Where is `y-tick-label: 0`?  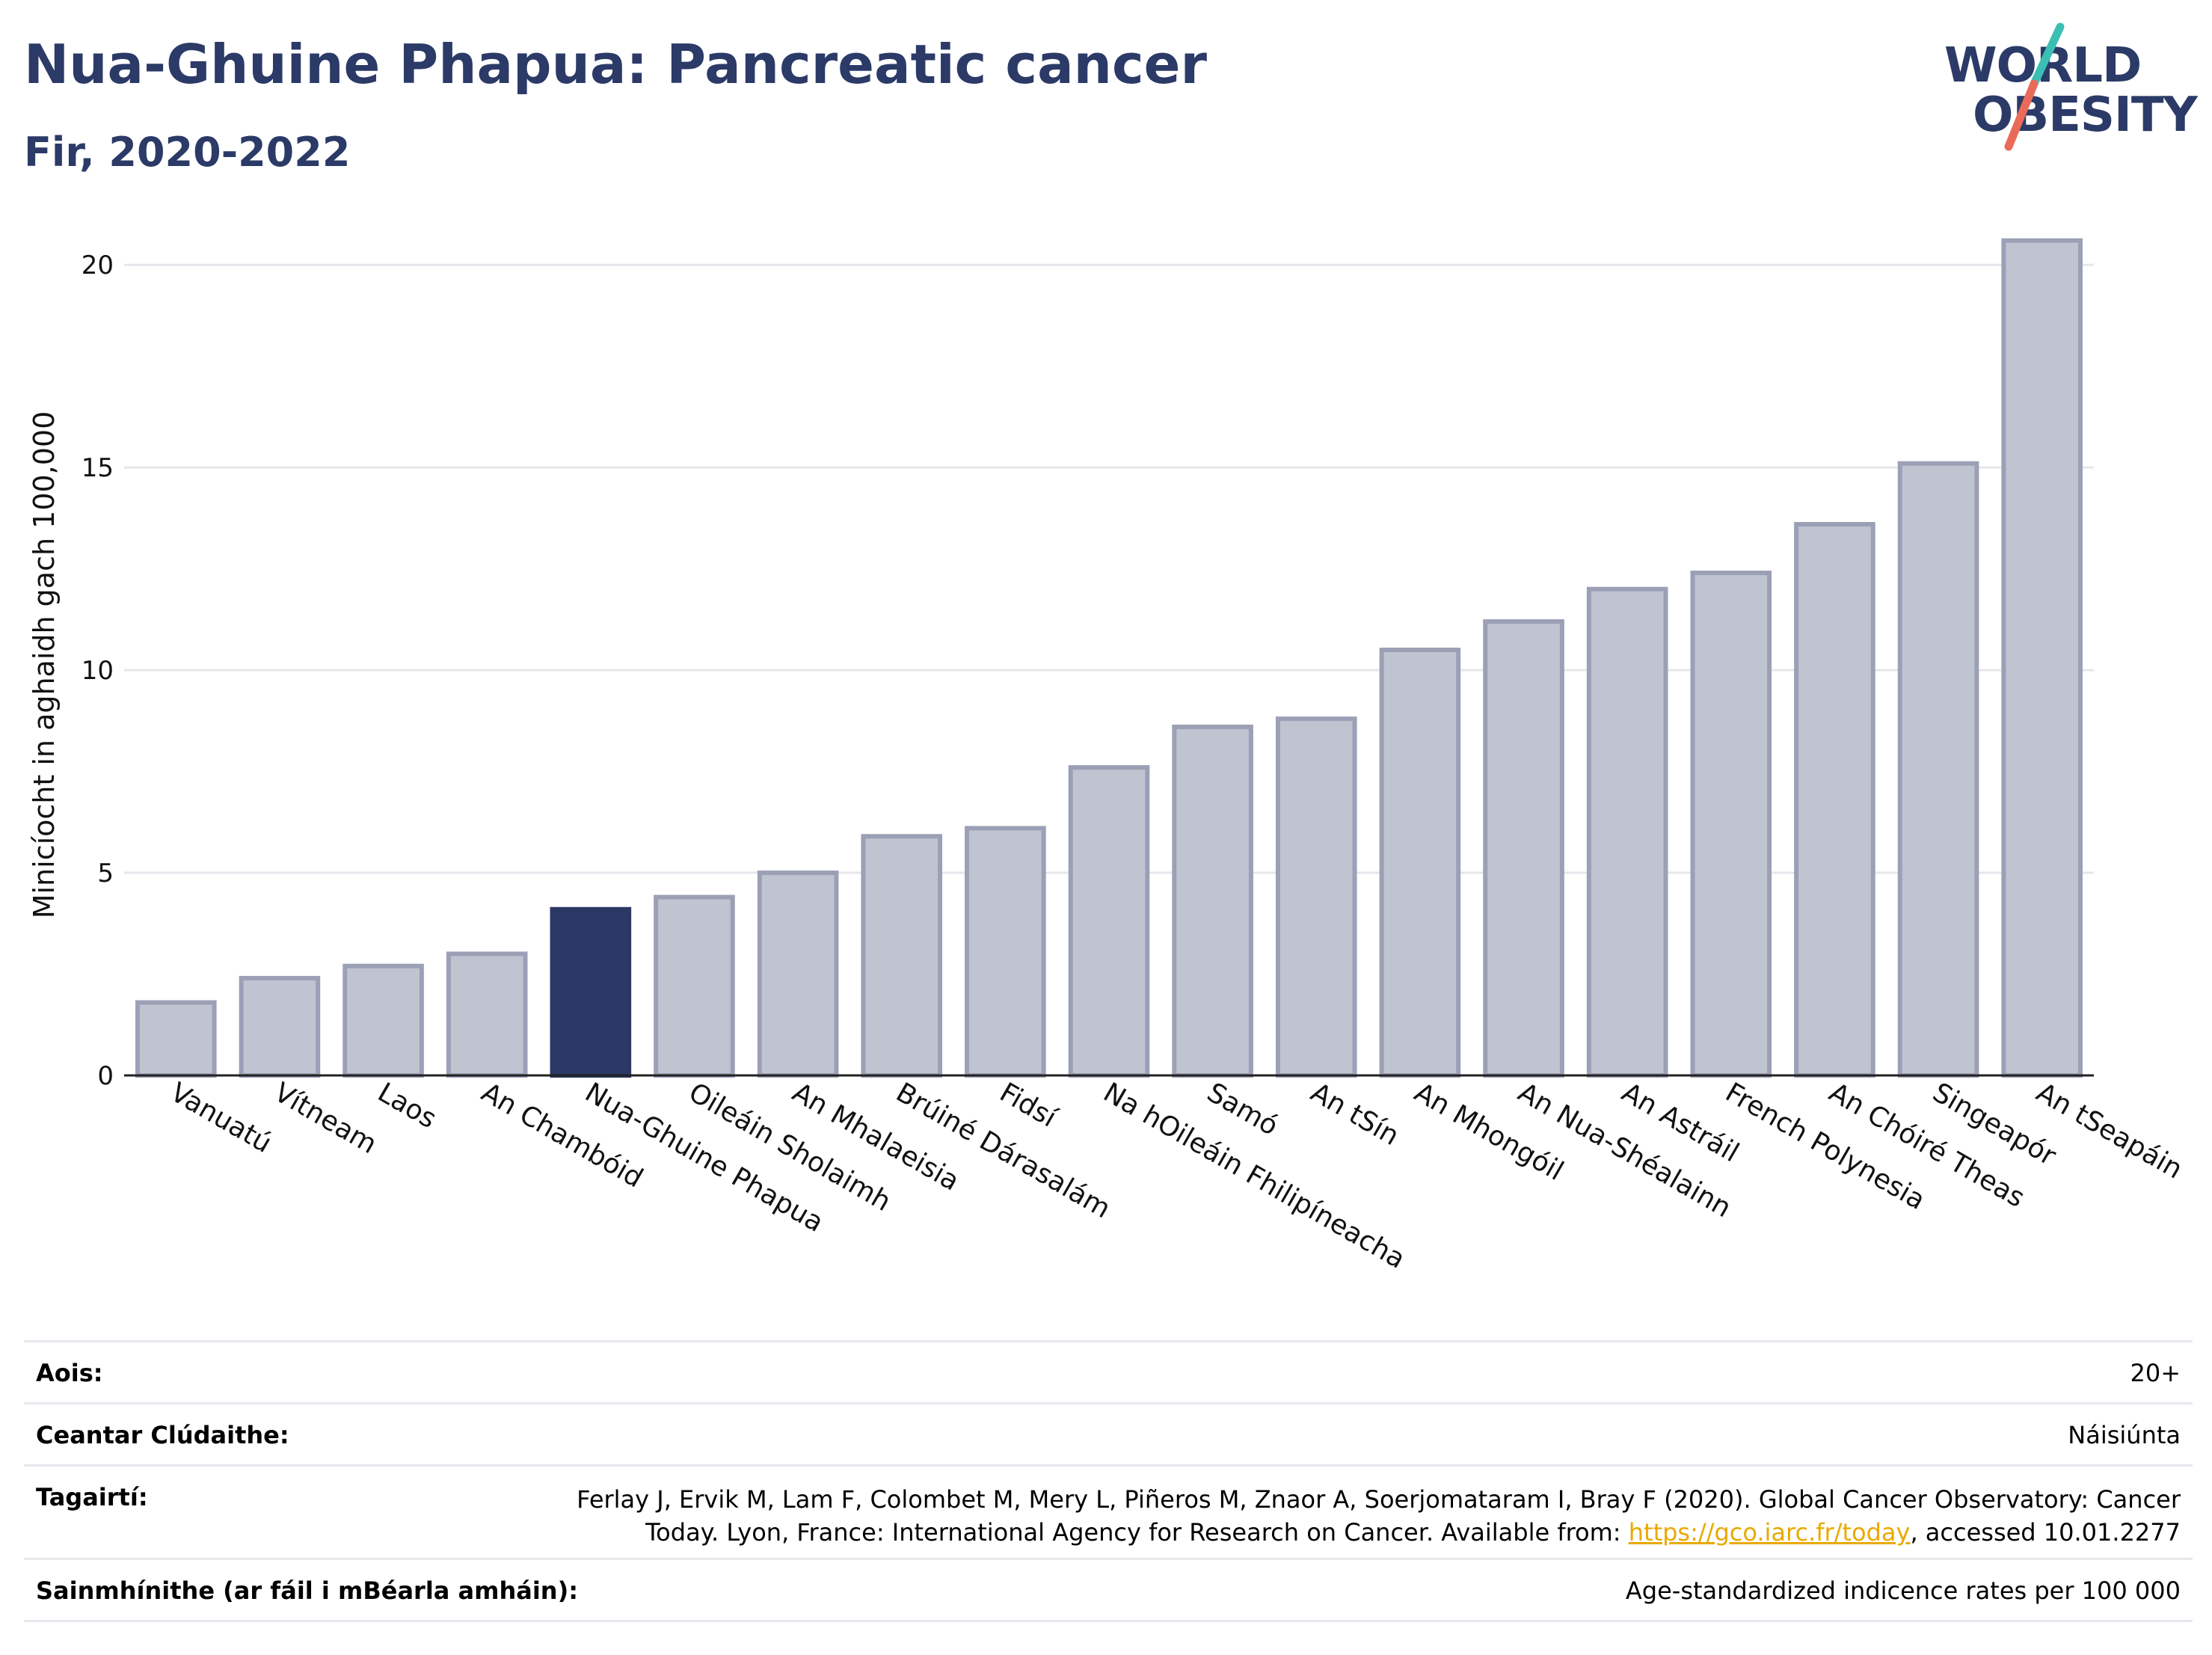 y-tick-label: 0 is located at coordinates (105, 1076).